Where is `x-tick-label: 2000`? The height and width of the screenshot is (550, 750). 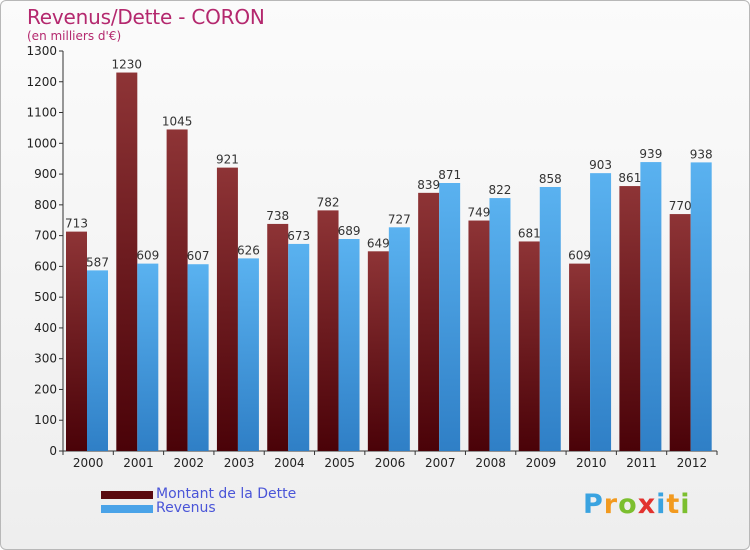 x-tick-label: 2000 is located at coordinates (88, 463).